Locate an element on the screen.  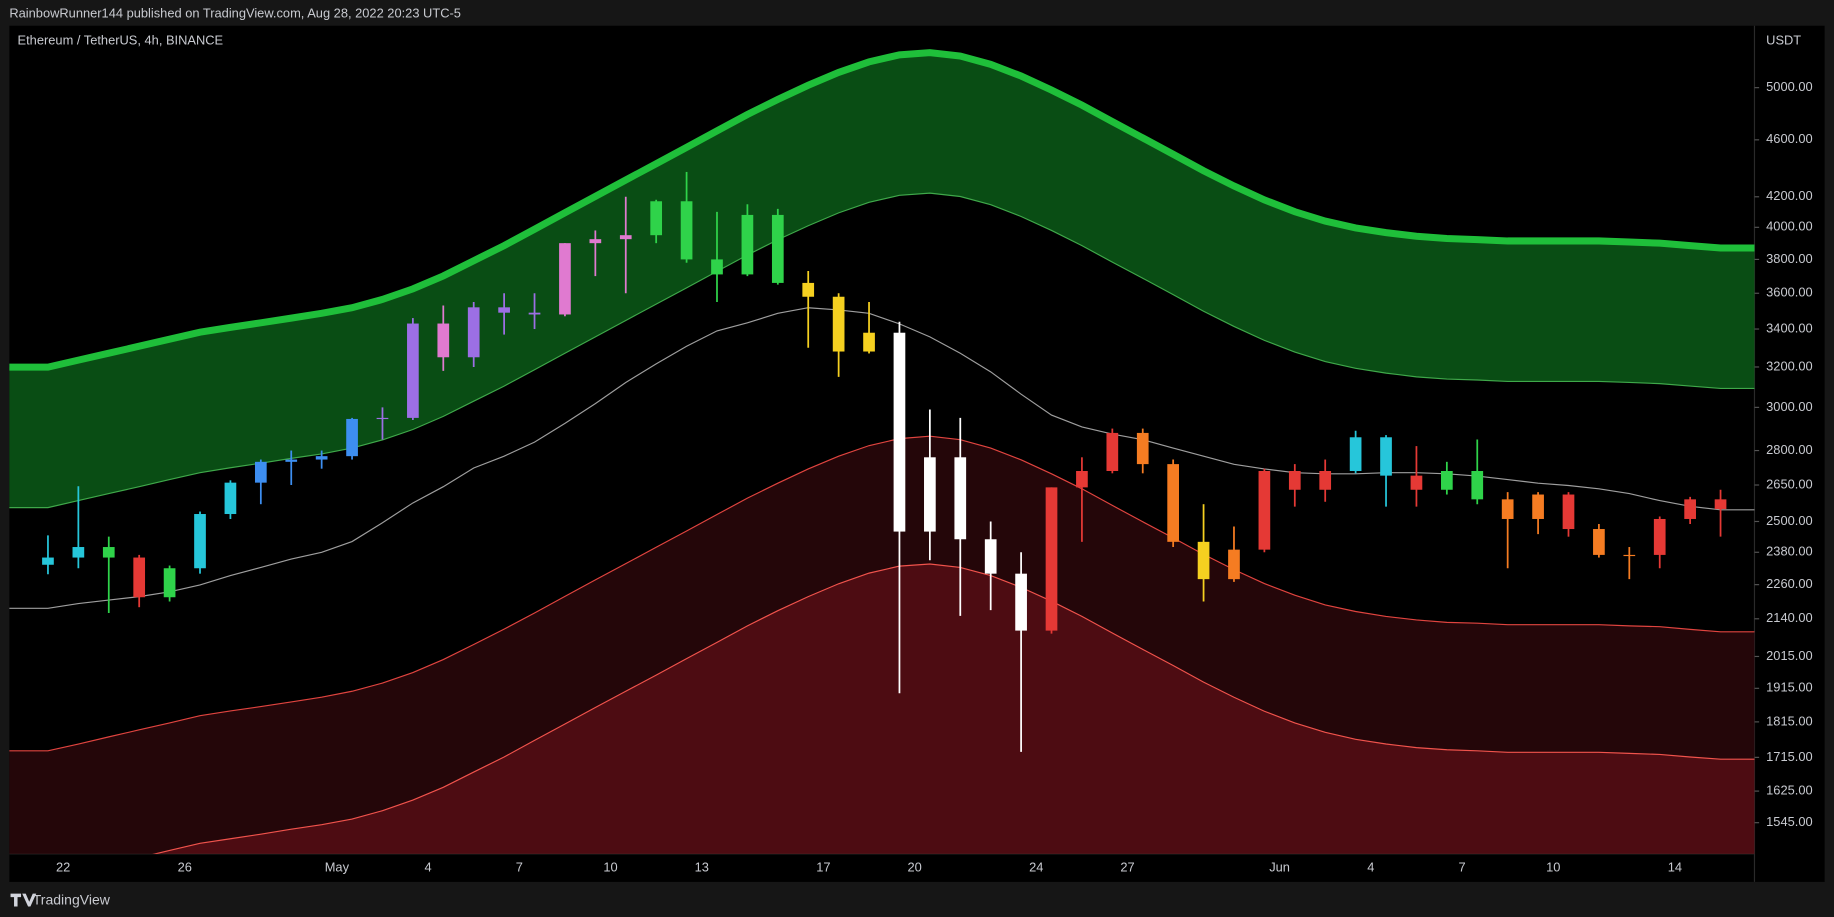
x-tick-label: 14 is located at coordinates (1675, 866).